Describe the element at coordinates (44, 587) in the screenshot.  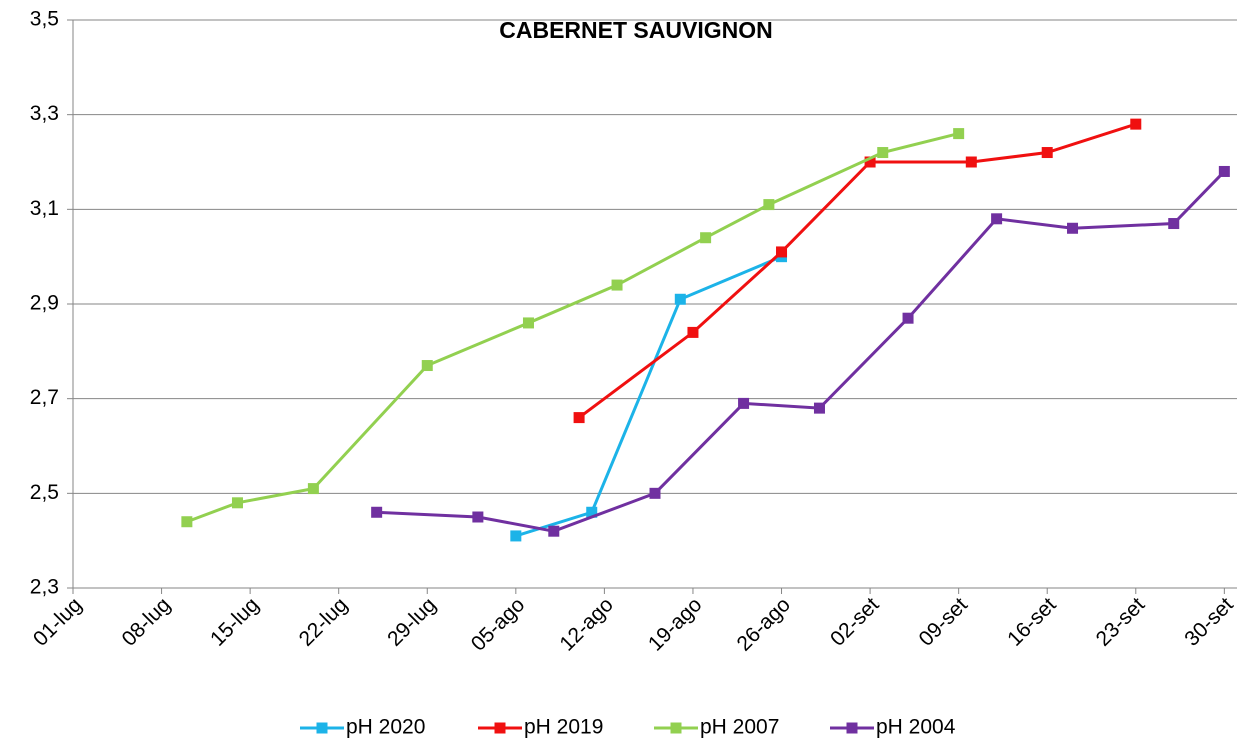
I see `y-tick-label: 2,3` at that location.